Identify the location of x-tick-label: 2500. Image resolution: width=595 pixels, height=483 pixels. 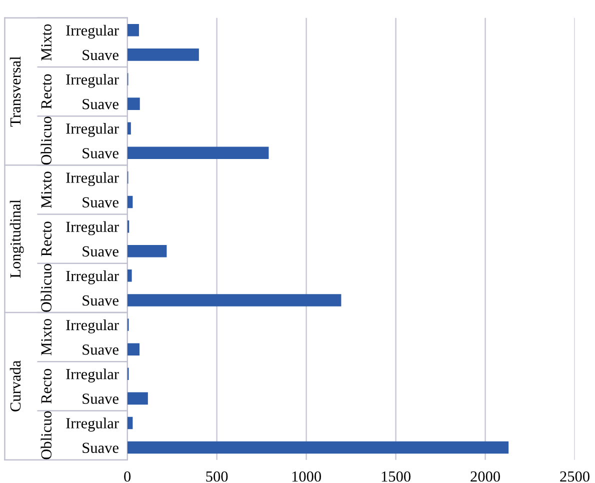
(575, 476).